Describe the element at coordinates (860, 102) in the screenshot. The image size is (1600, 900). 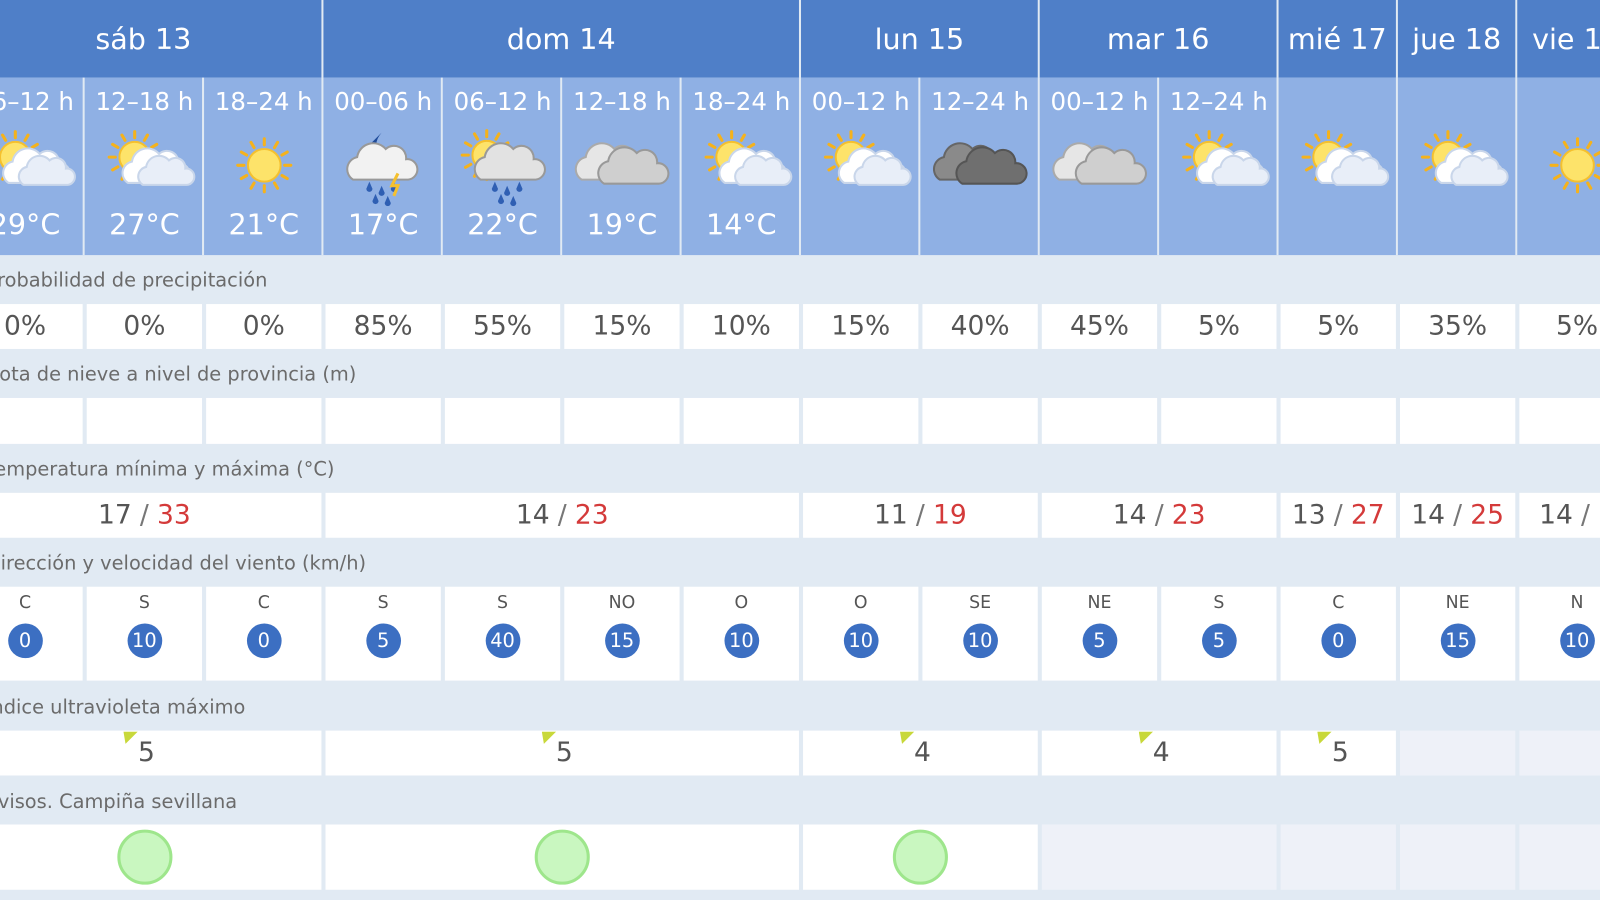
I see `period-time: 00–12 h` at that location.